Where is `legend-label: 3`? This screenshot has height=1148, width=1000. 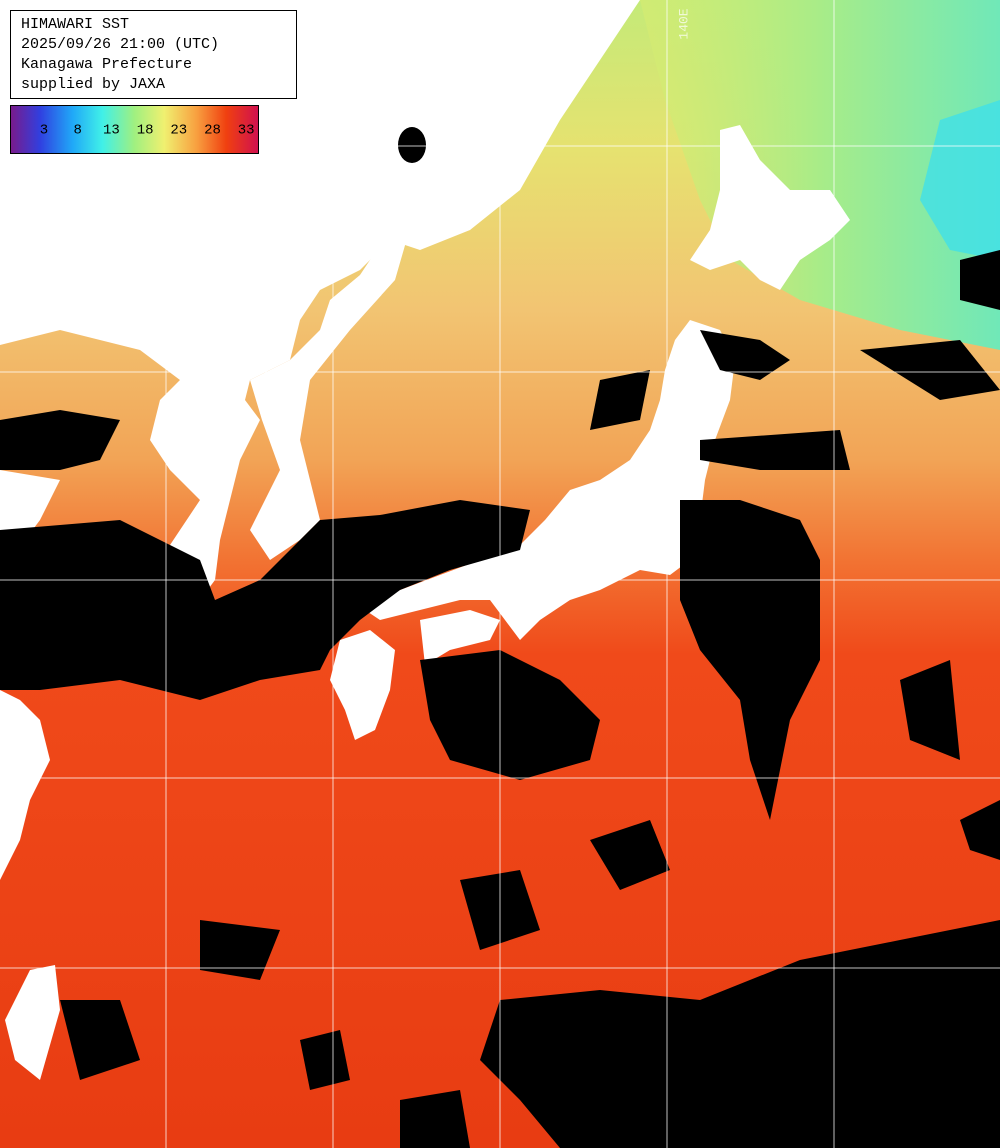
legend-label: 3 is located at coordinates (44, 131).